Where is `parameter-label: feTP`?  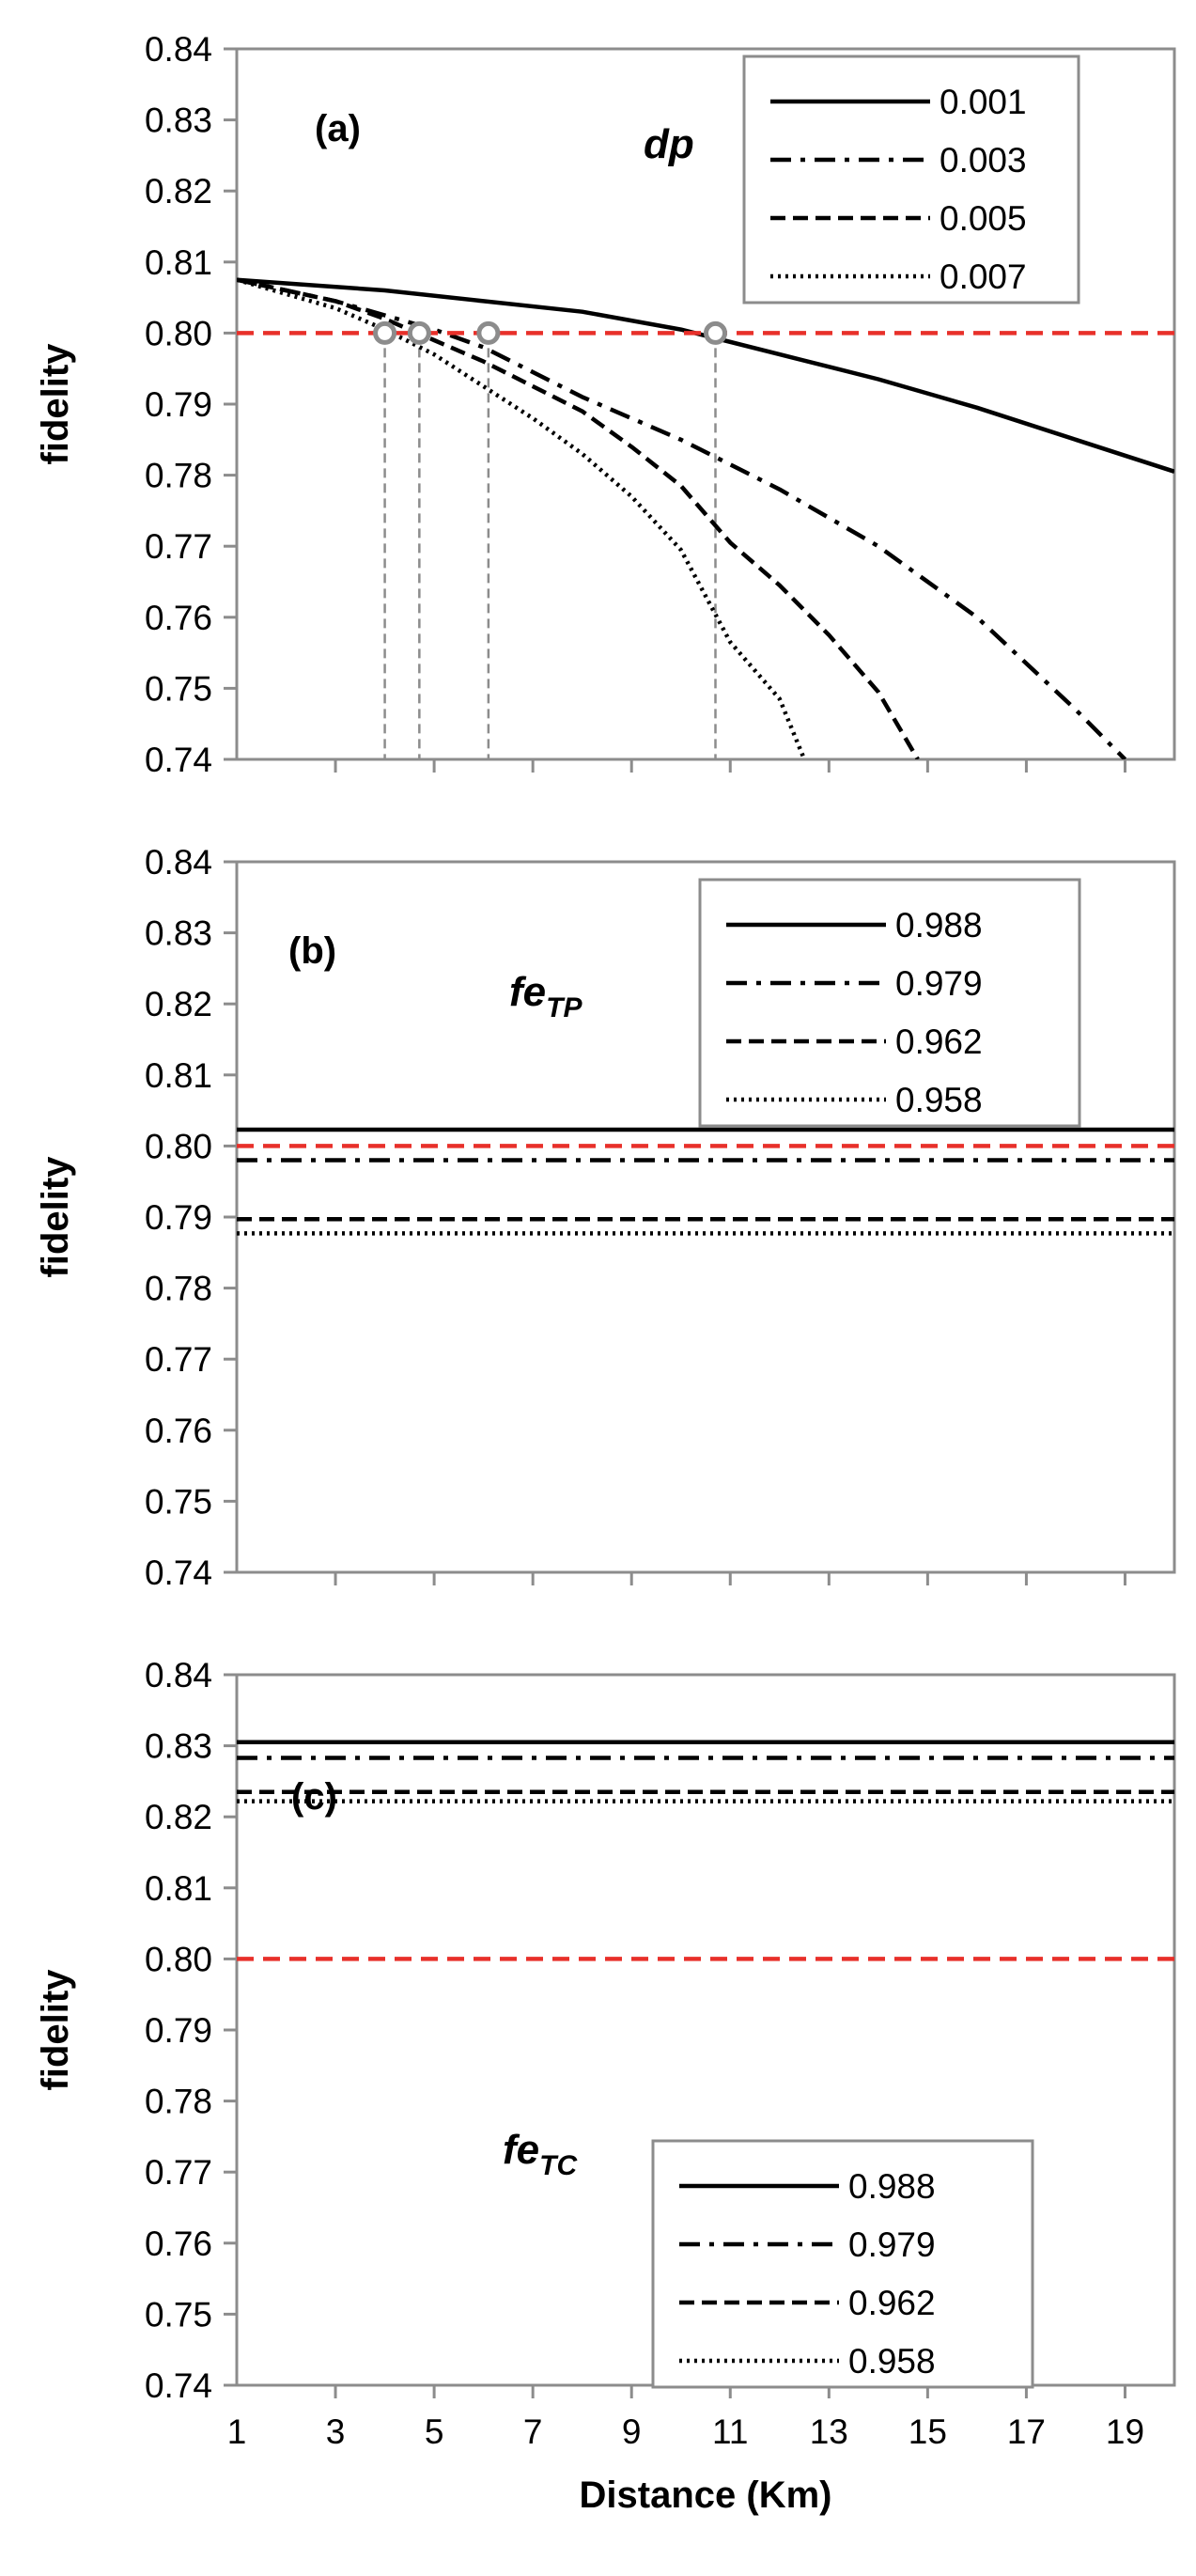 parameter-label: feTP is located at coordinates (545, 996).